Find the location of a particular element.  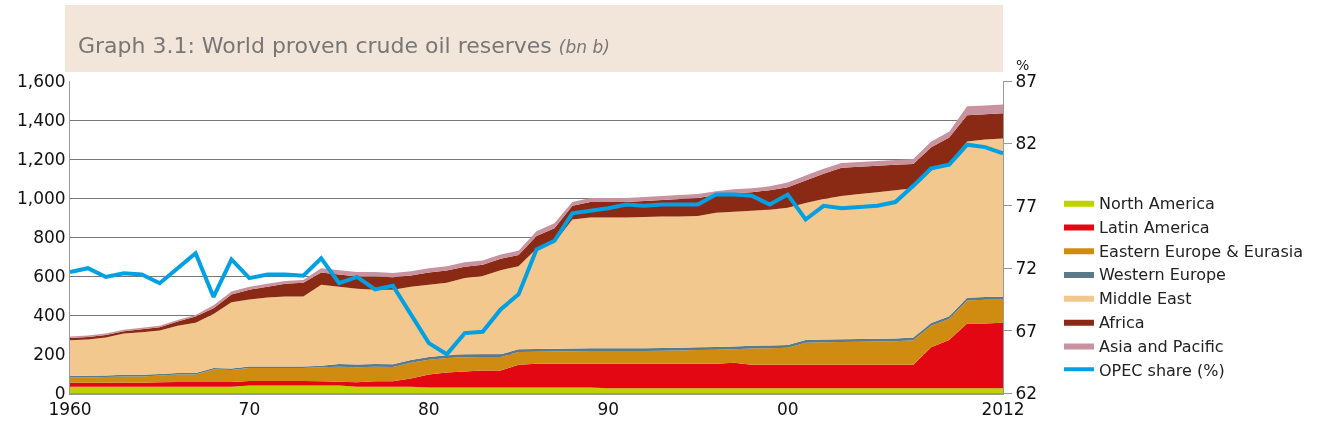

y-tick-label: 800 is located at coordinates (49, 236).